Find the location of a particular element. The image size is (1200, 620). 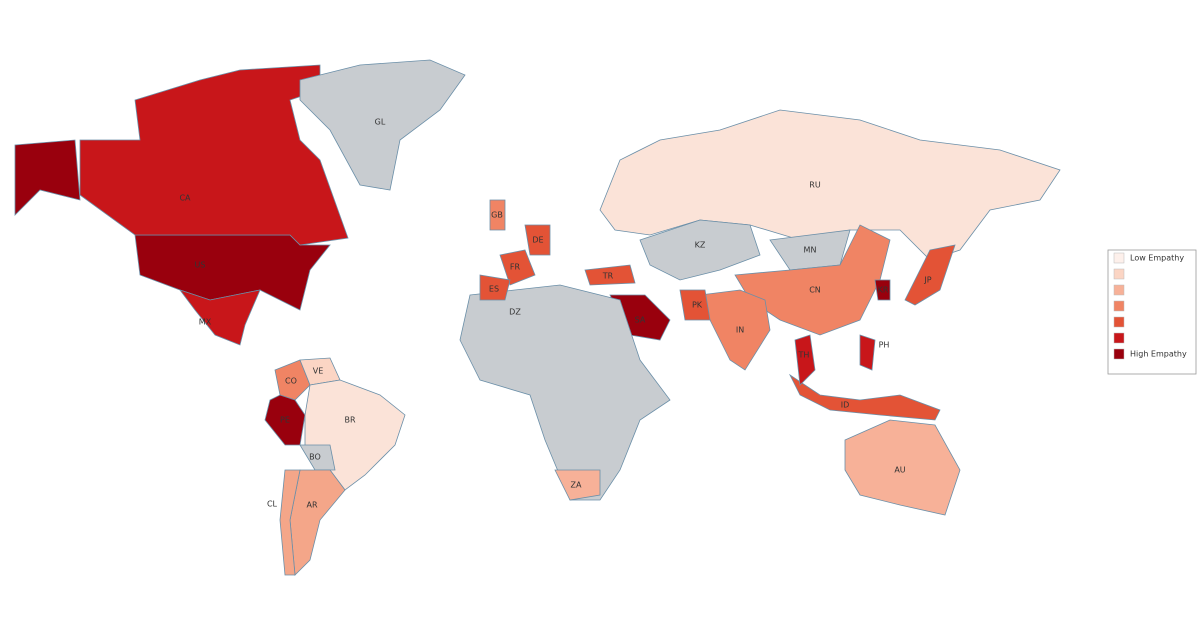

country: KR is located at coordinates (882, 290).